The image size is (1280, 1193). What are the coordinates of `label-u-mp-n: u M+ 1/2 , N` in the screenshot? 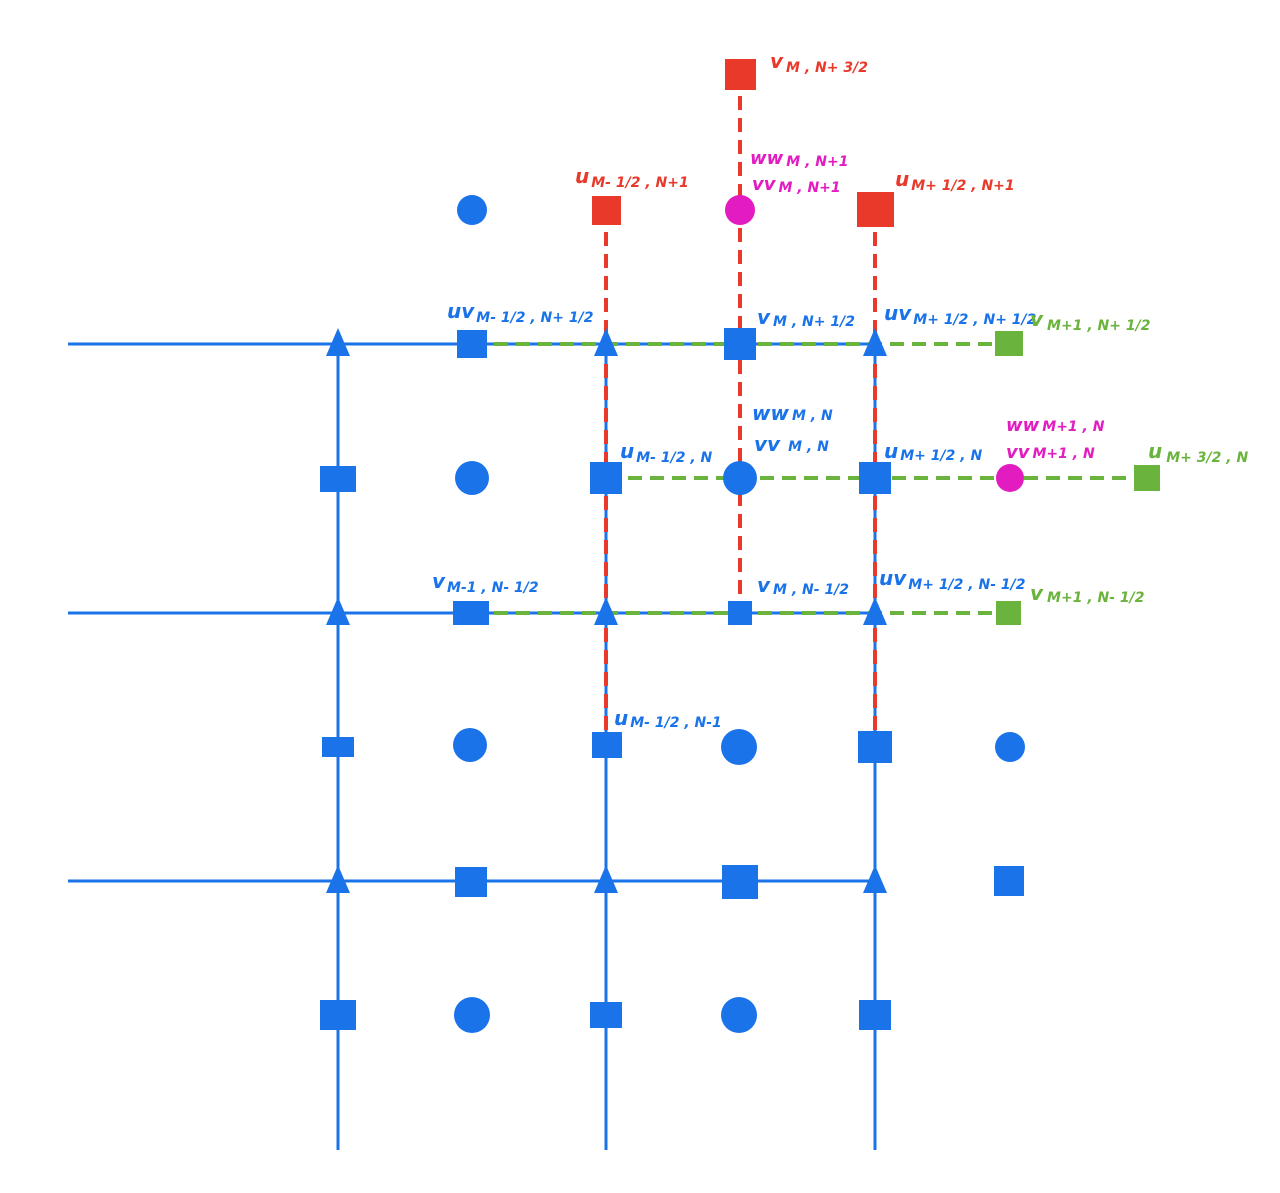 It's located at (933, 451).